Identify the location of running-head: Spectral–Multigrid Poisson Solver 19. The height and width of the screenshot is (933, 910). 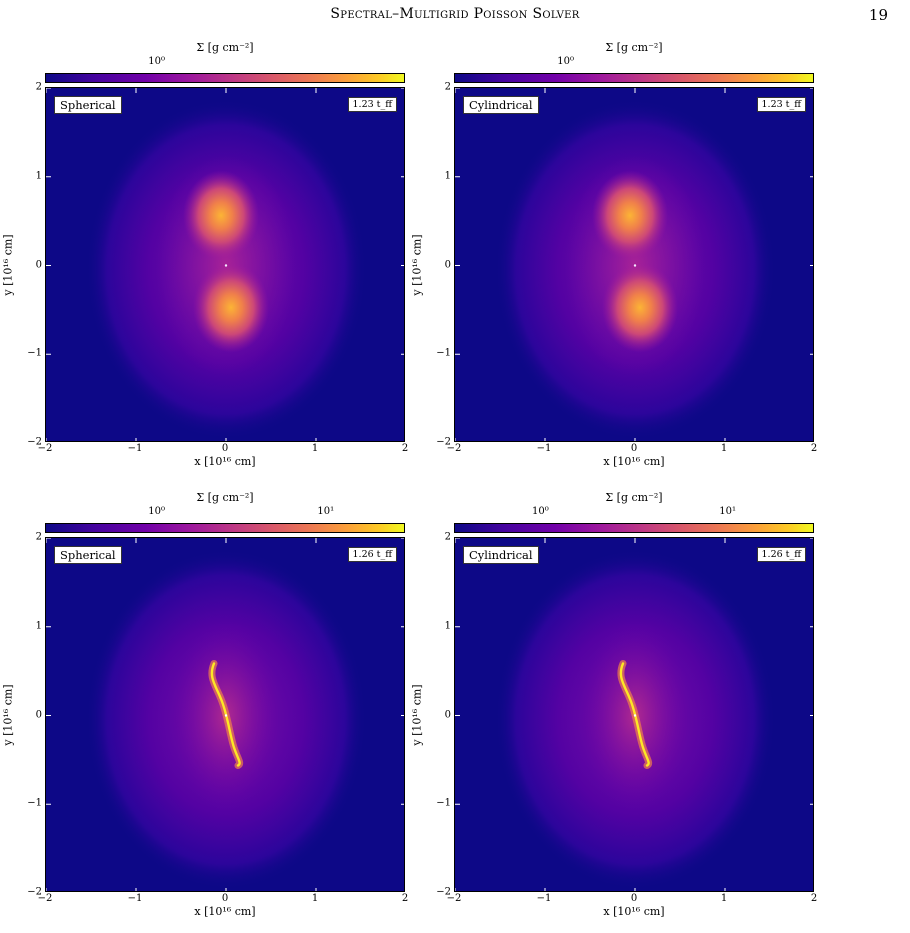
(455, 18).